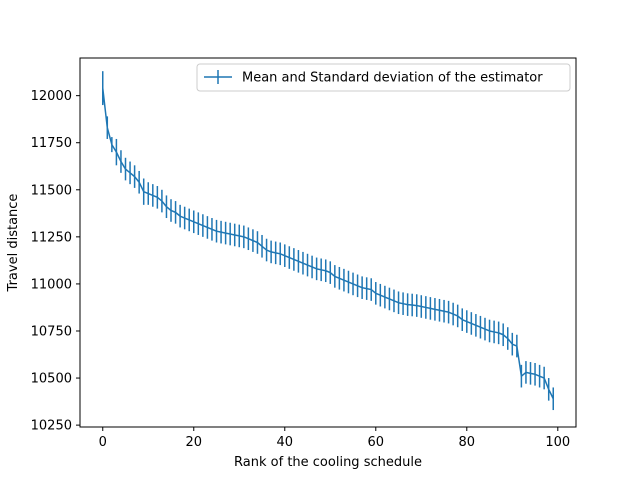 This screenshot has height=480, width=640. Describe the element at coordinates (51, 284) in the screenshot. I see `y-tick-label: 11000` at that location.